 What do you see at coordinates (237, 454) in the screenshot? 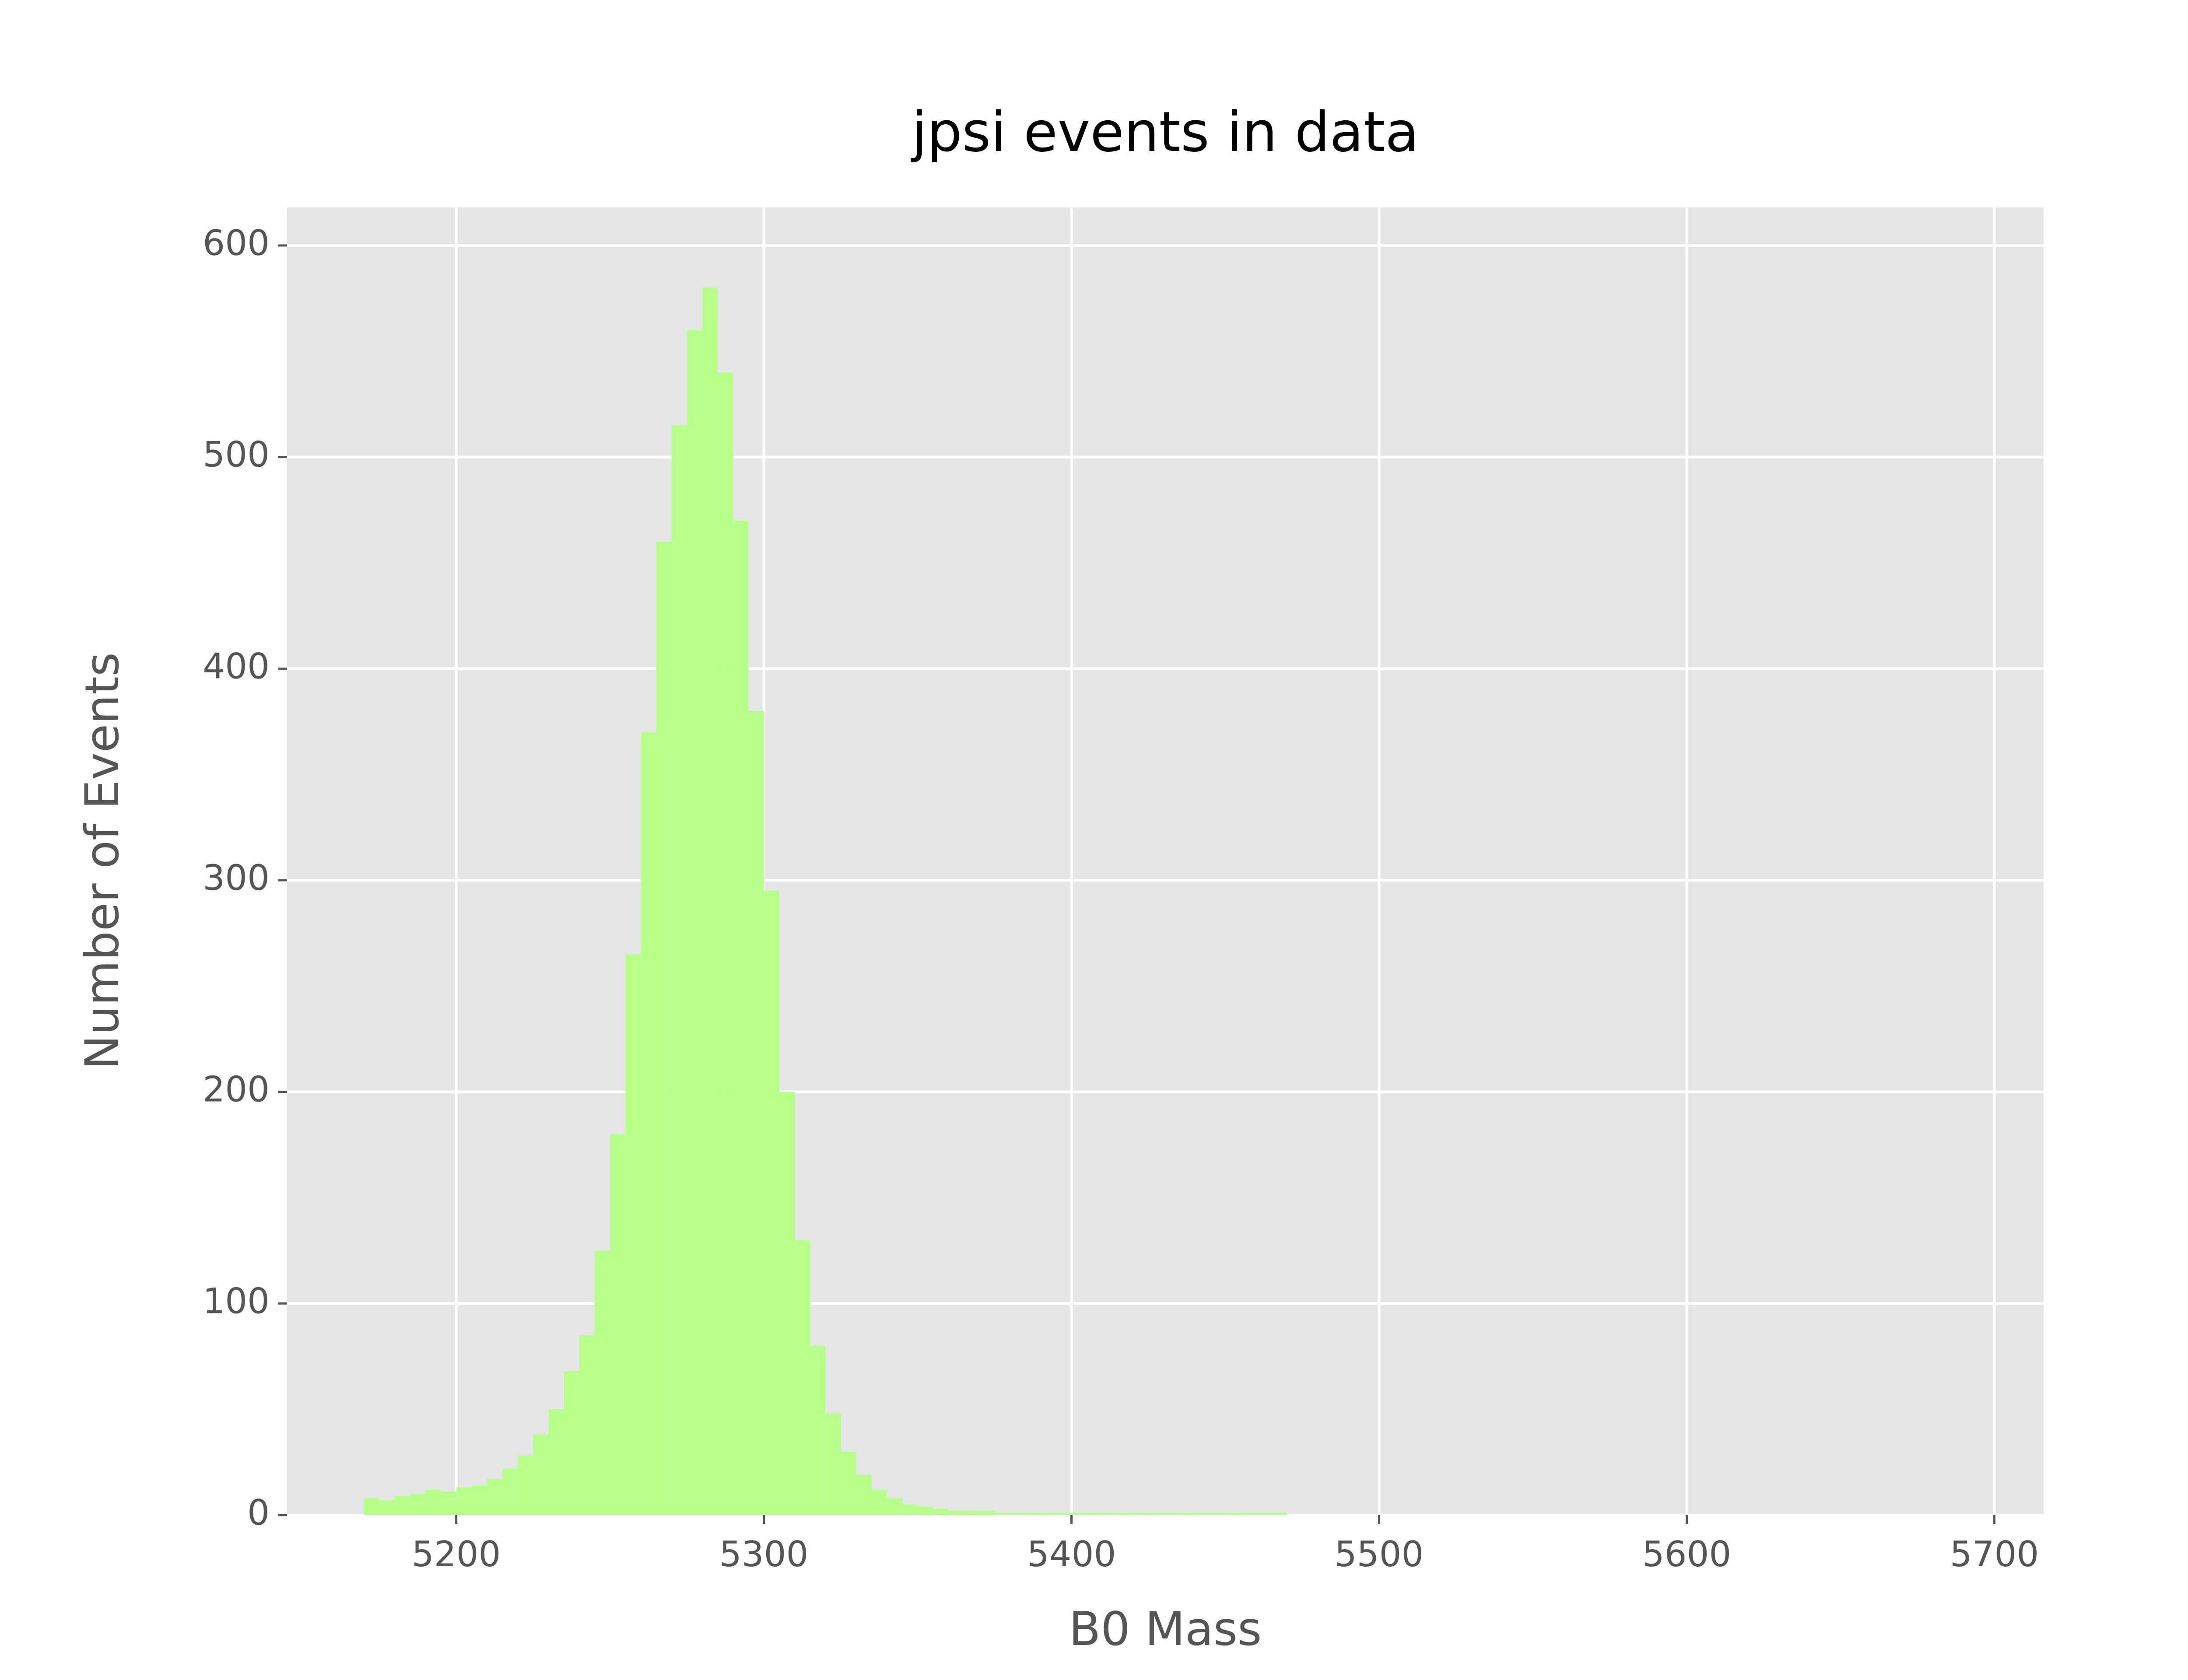
I see `y-tick-label: 500` at bounding box center [237, 454].